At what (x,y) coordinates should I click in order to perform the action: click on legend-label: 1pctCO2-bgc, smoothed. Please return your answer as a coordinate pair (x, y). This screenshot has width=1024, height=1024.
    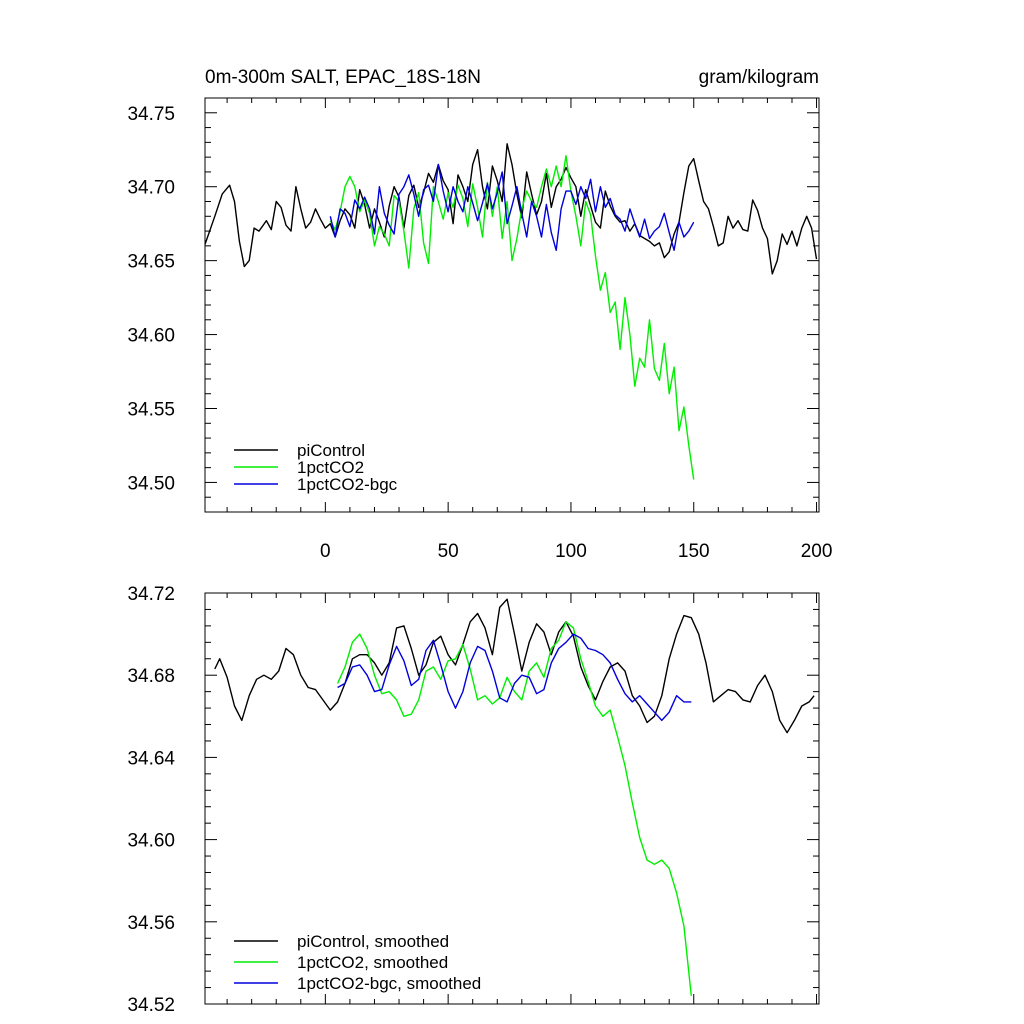
    Looking at the image, I should click on (389, 983).